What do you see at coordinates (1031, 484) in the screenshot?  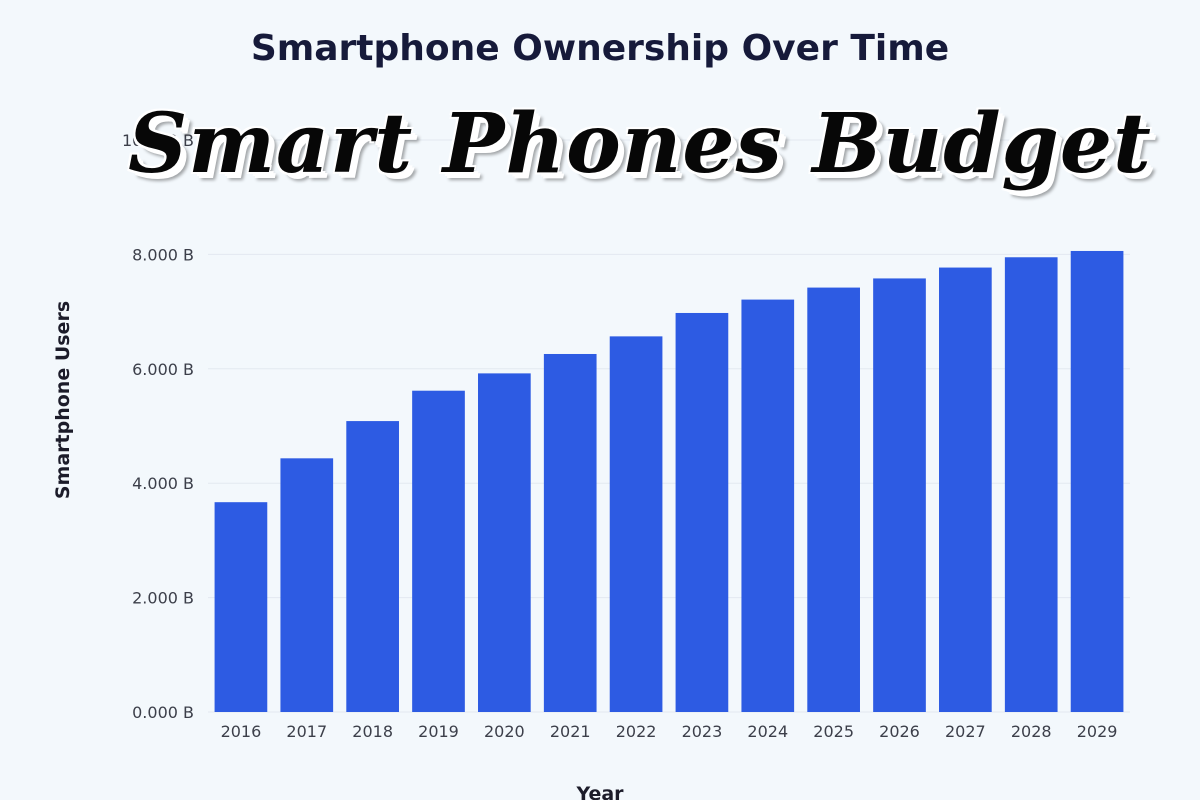 I see `bar-2028` at bounding box center [1031, 484].